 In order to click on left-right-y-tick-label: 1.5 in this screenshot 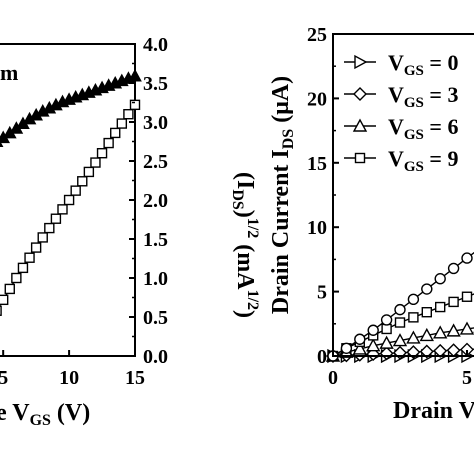, I will do `click(155, 240)`.